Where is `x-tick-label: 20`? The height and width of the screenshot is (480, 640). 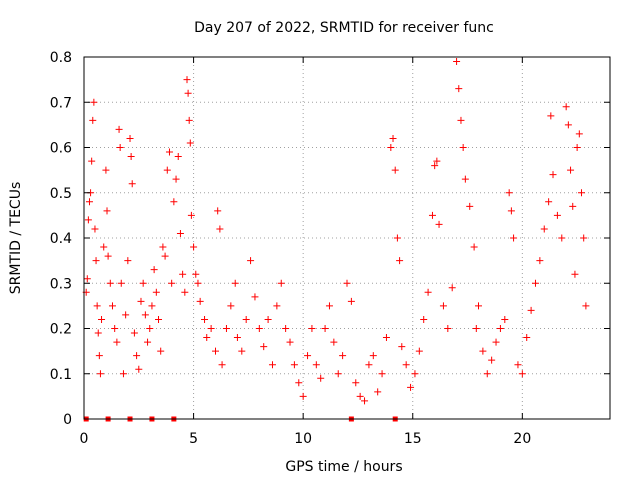
x-tick-label: 20 is located at coordinates (522, 439).